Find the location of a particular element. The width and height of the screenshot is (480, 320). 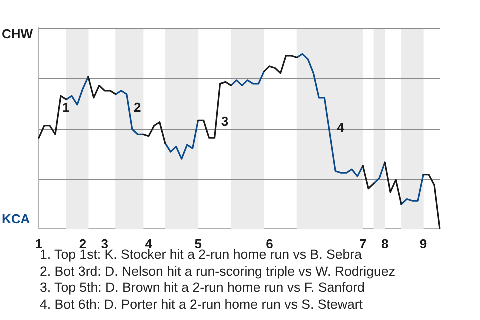

x-tick-label: 7 is located at coordinates (363, 244).